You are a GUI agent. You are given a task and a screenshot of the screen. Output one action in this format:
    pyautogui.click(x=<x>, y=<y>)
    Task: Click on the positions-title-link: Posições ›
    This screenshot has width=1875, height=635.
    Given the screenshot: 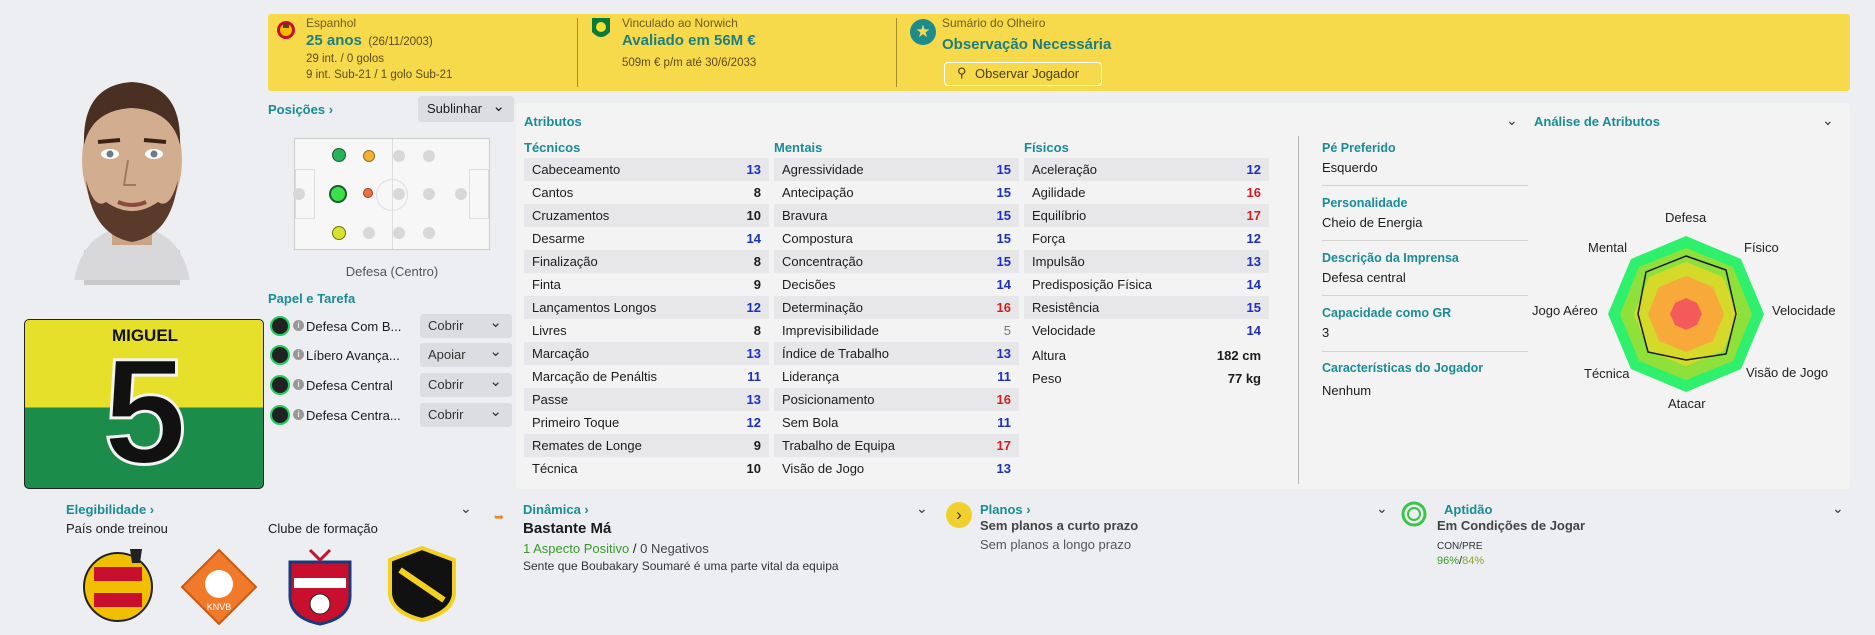 What is the action you would take?
    pyautogui.click(x=300, y=109)
    